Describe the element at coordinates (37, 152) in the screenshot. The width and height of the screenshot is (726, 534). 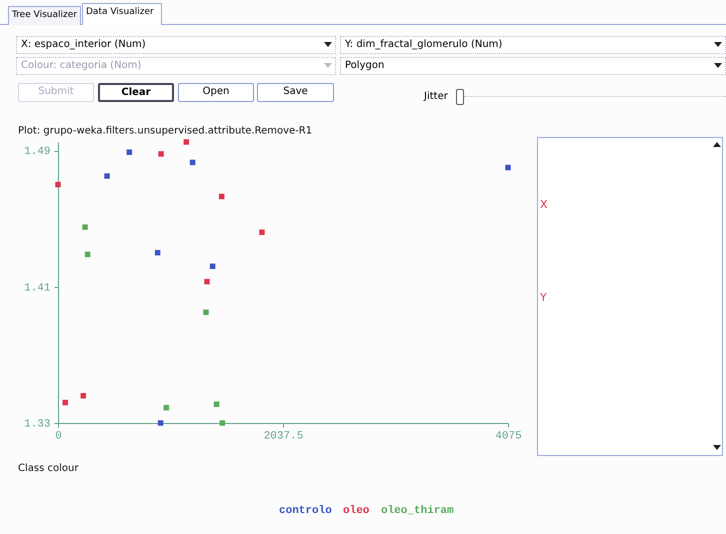
I see `y-tick-label: 1.49` at that location.